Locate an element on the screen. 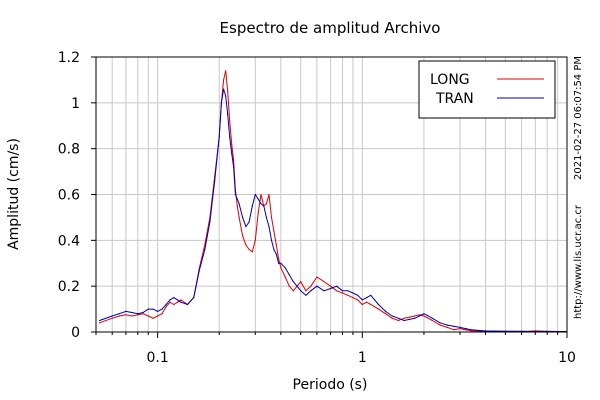 The width and height of the screenshot is (600, 400). y-tick-label: 1.2 is located at coordinates (69, 58).